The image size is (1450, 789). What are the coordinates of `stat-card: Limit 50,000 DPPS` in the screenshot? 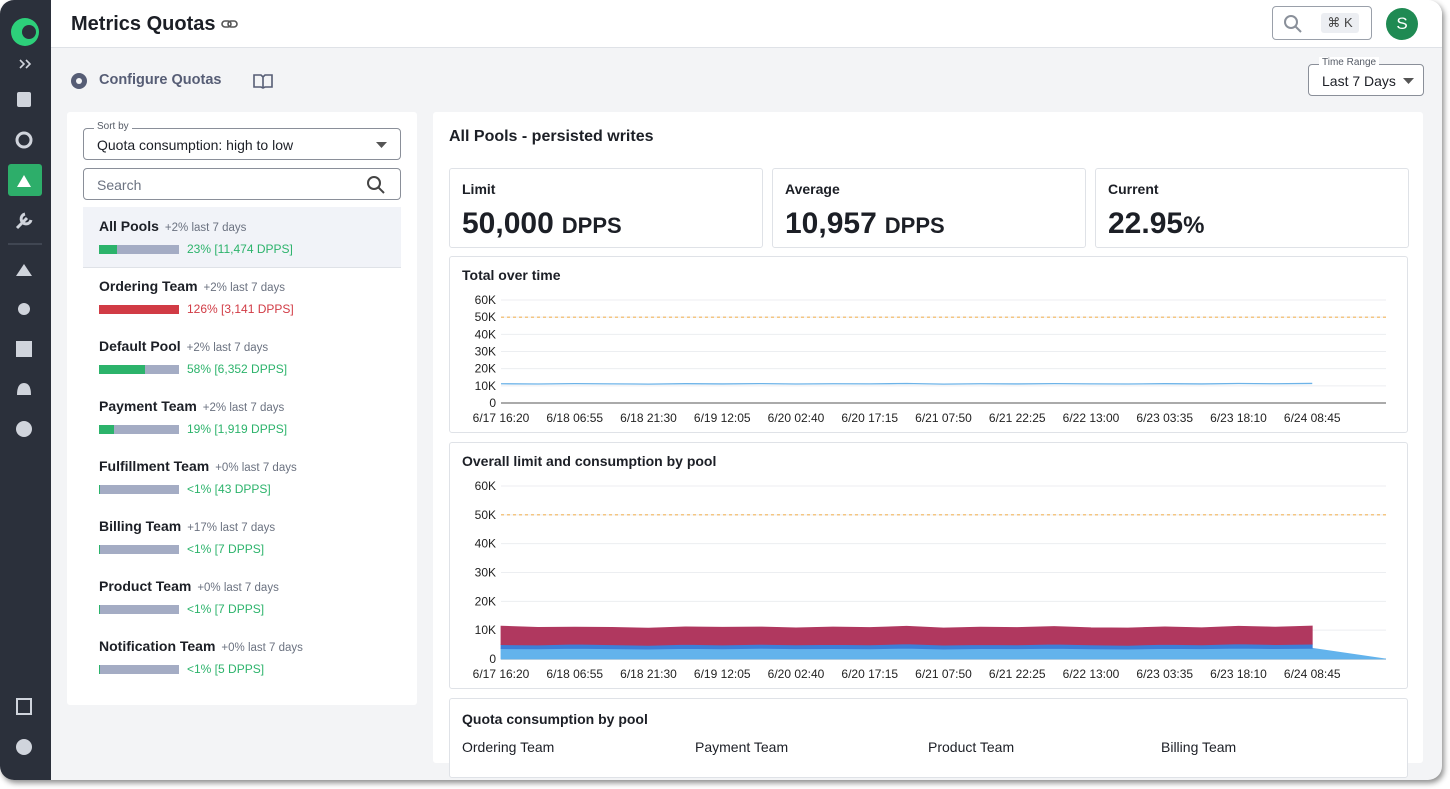 It's located at (606, 208).